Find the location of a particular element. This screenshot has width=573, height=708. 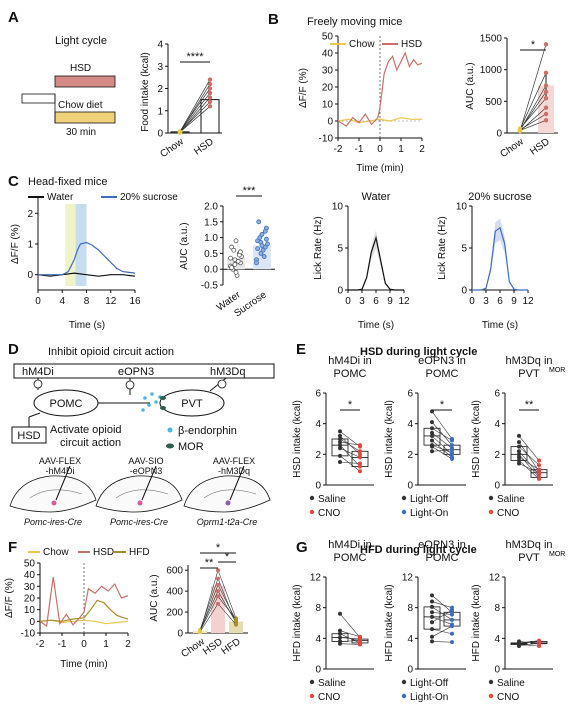

panel-a-x-tick-label: Chow is located at coordinates (172, 148).